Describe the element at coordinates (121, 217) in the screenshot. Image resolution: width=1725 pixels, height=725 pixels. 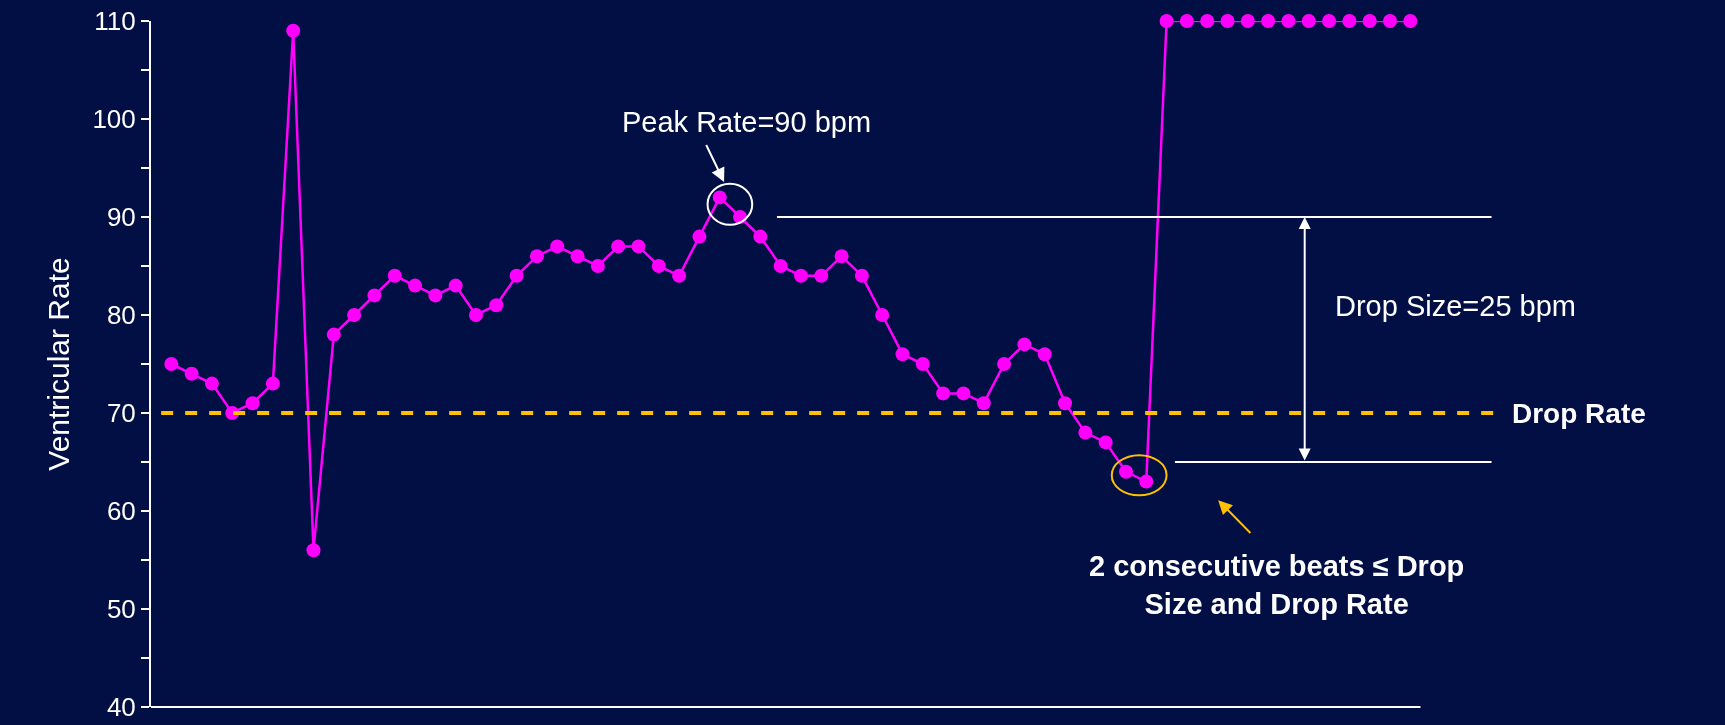
I see `y-tick-label: 90` at that location.